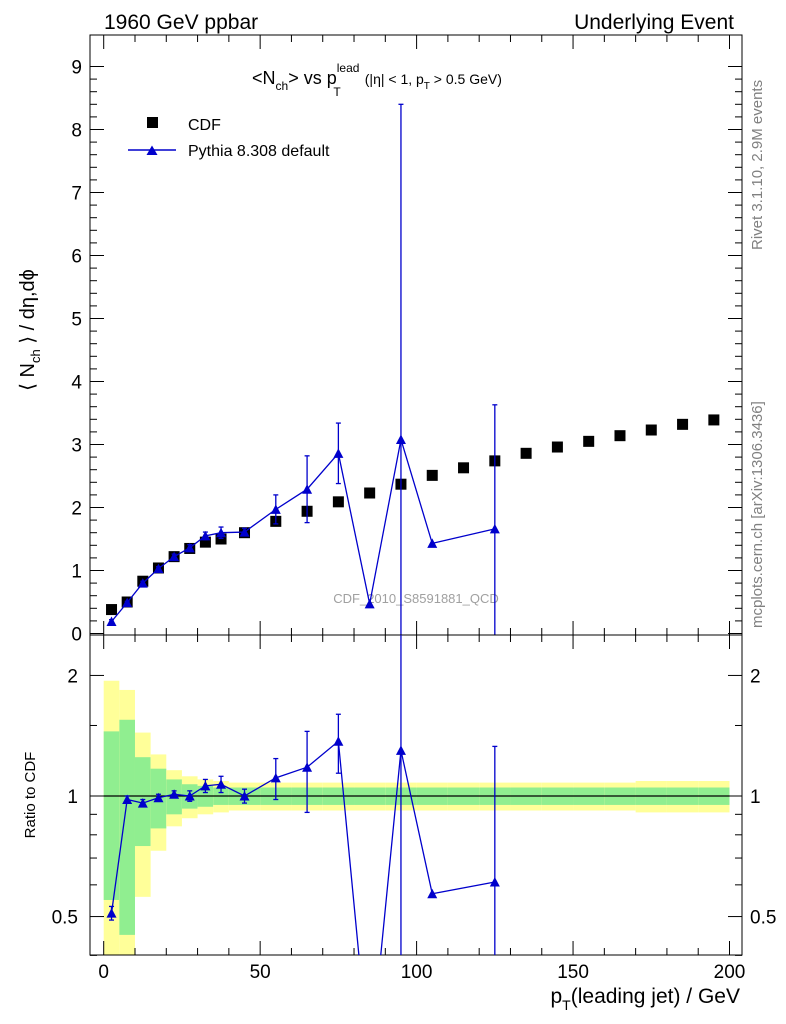  I want to click on xlabel-post: (leading jet) / GeV, so click(655, 996).